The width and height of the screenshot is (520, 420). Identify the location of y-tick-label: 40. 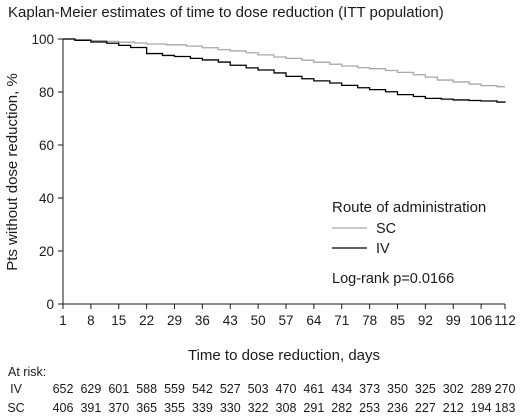
(46, 198).